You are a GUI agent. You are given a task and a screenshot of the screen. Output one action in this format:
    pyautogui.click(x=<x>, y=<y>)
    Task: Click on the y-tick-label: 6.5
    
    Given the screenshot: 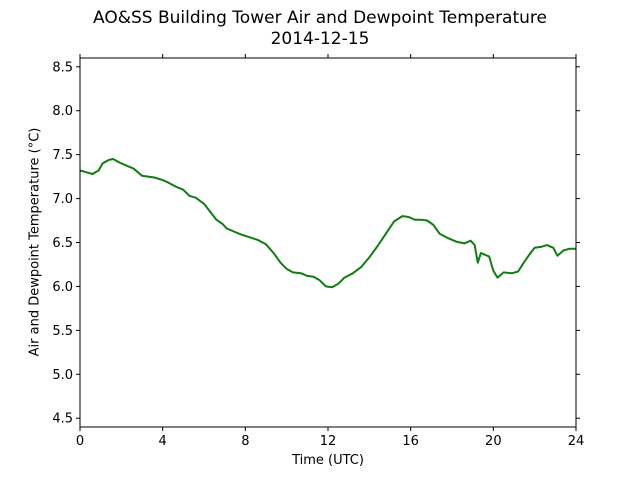 What is the action you would take?
    pyautogui.click(x=62, y=243)
    